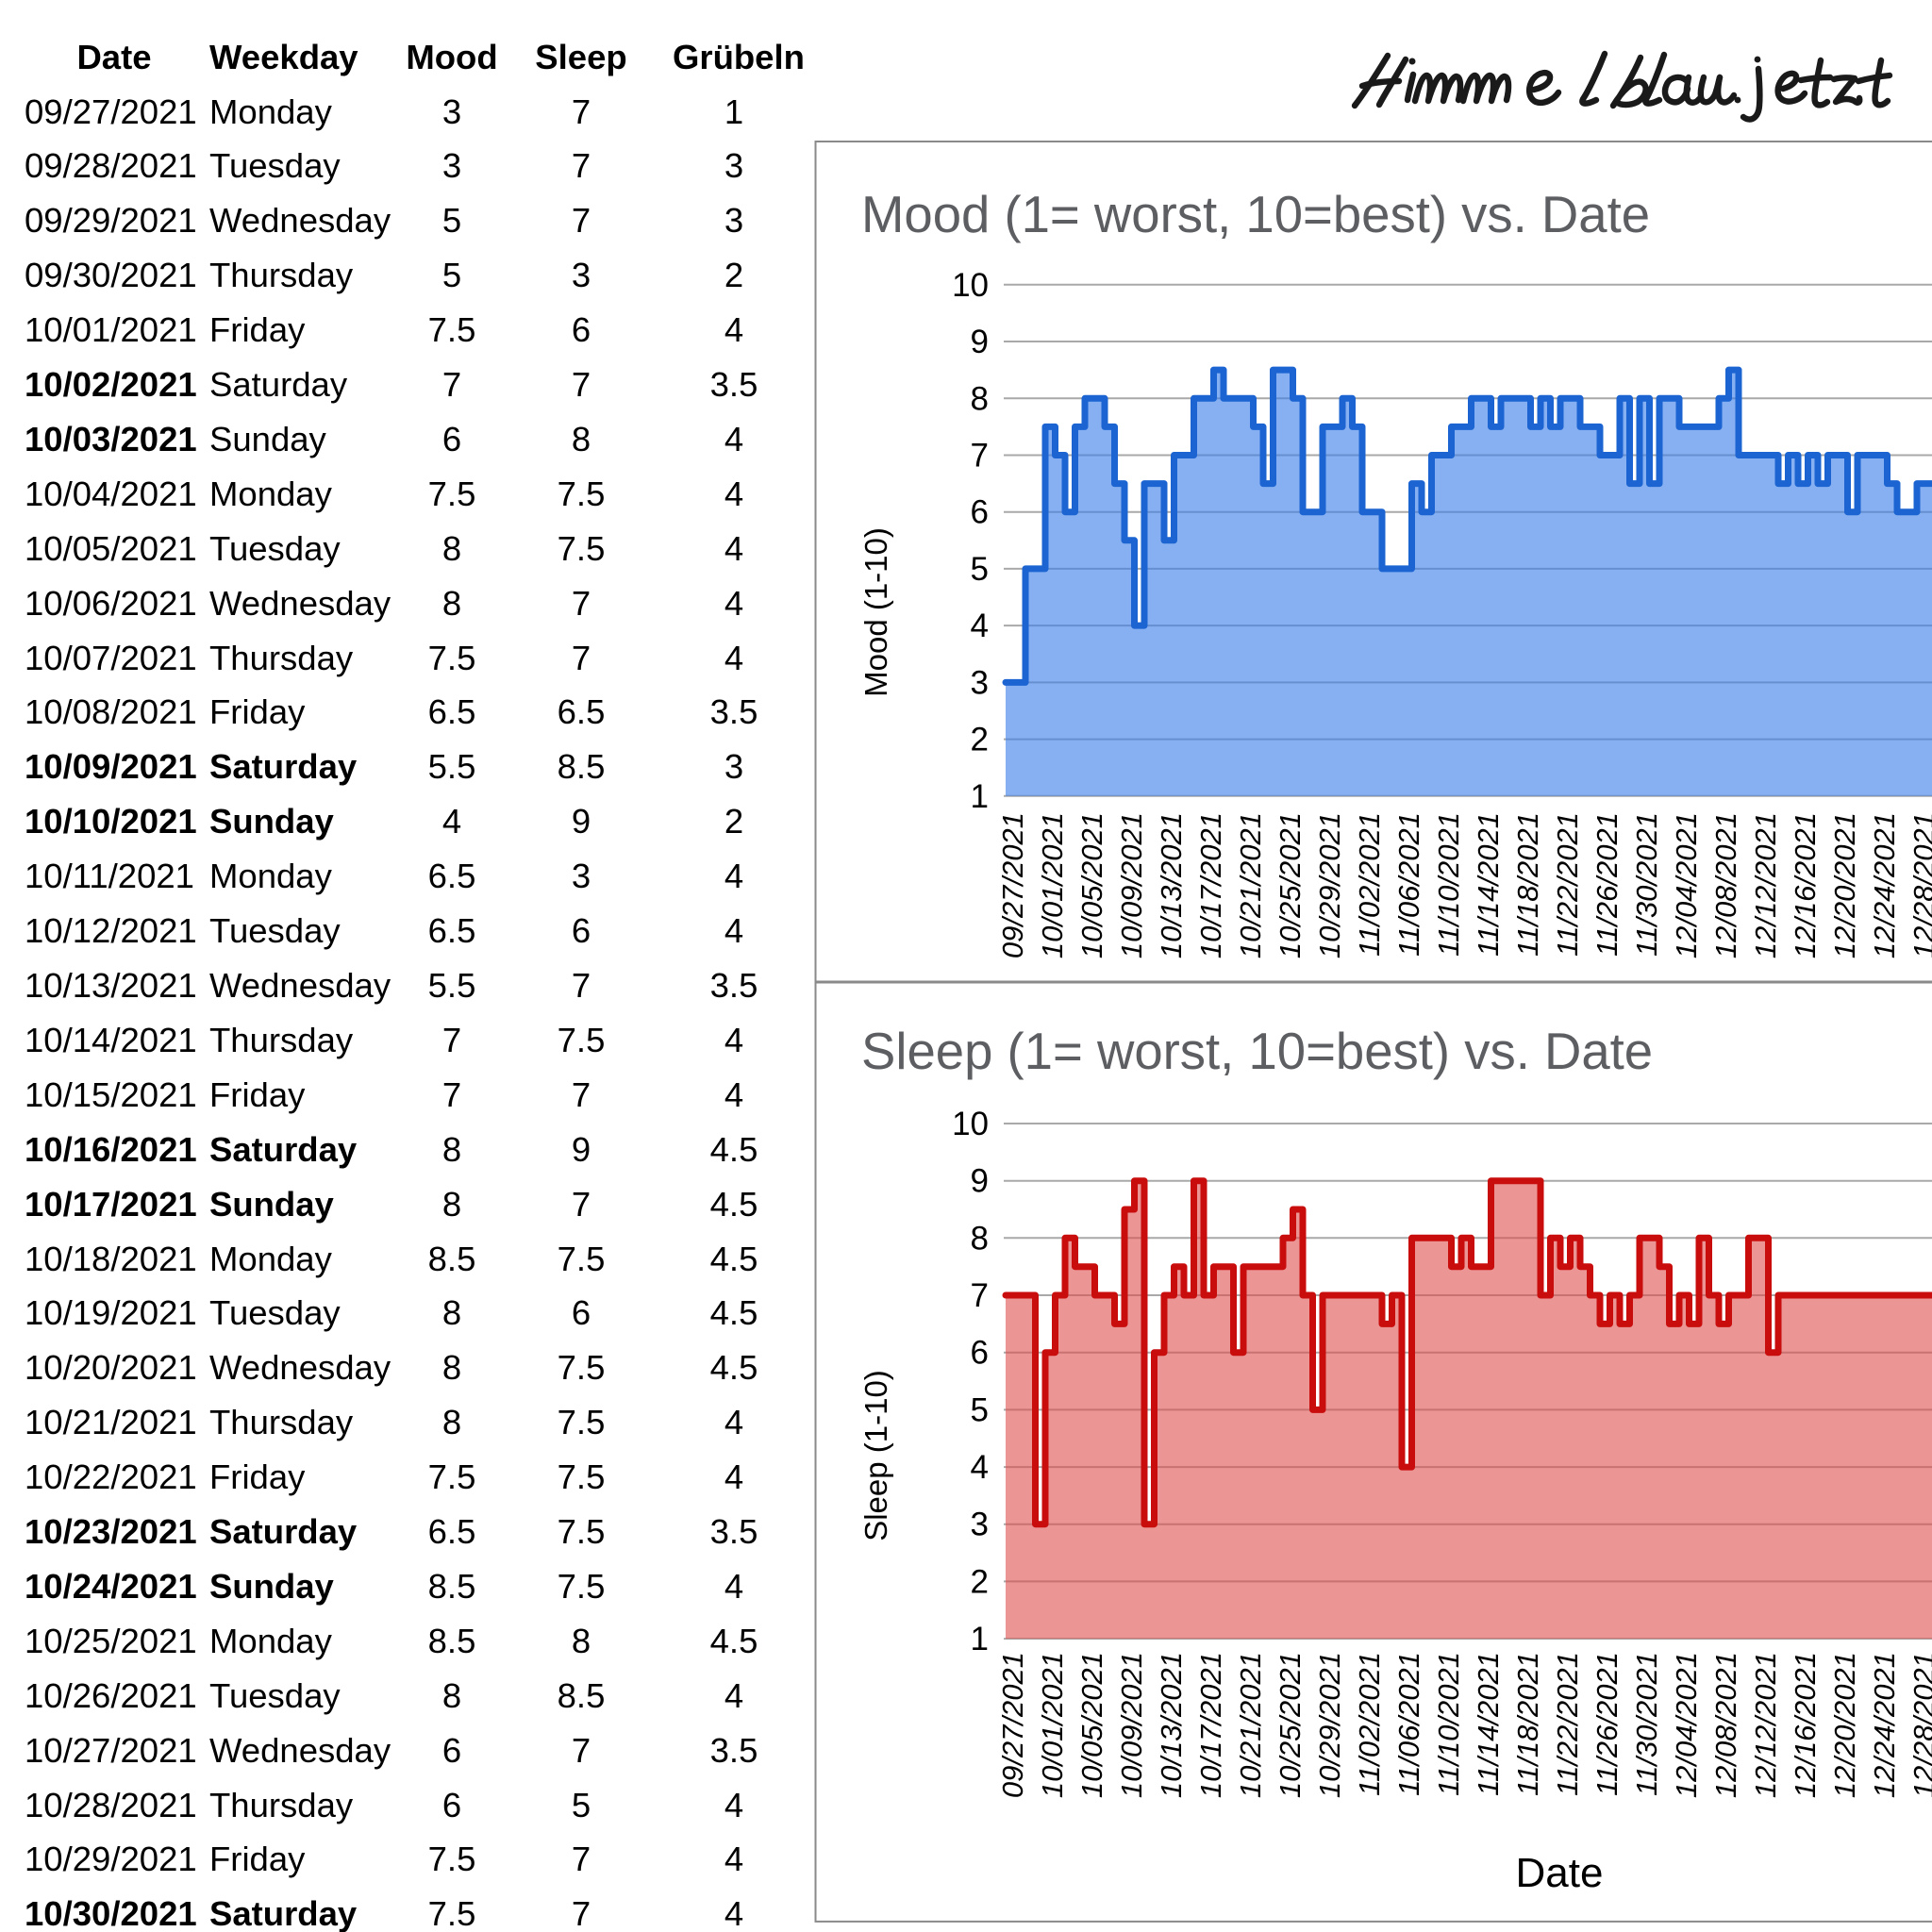 The image size is (1932, 1932). I want to click on svg-text: Date, so click(1560, 1873).